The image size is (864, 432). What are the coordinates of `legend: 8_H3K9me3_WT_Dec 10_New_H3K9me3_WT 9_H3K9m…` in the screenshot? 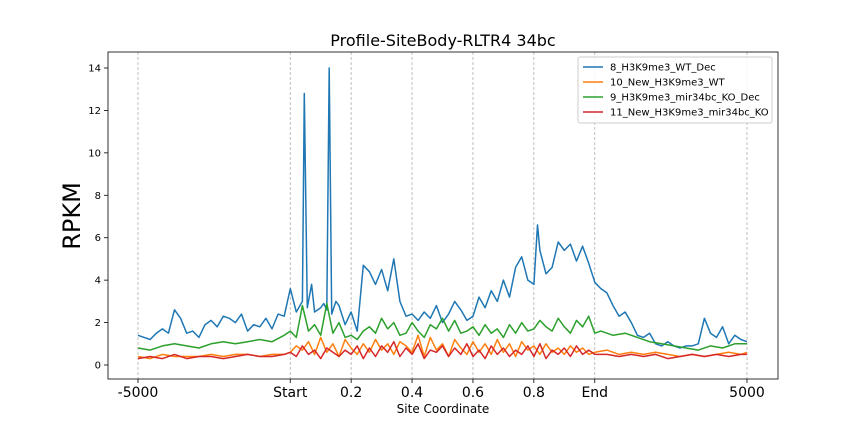 It's located at (675, 90).